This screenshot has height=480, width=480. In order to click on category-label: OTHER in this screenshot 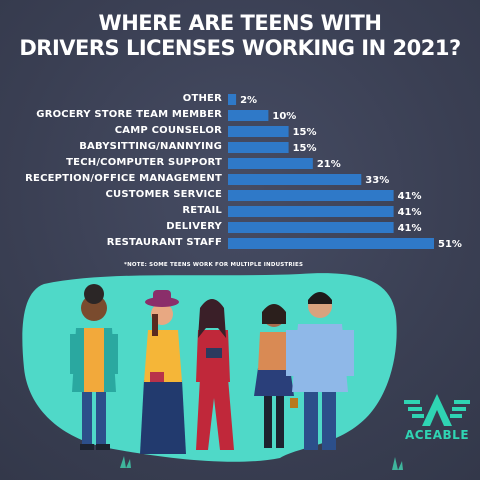, I will do `click(202, 98)`.